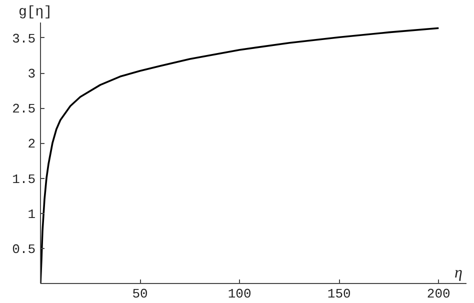 The width and height of the screenshot is (474, 303). Describe the element at coordinates (32, 214) in the screenshot. I see `y-tick-label: 1` at that location.